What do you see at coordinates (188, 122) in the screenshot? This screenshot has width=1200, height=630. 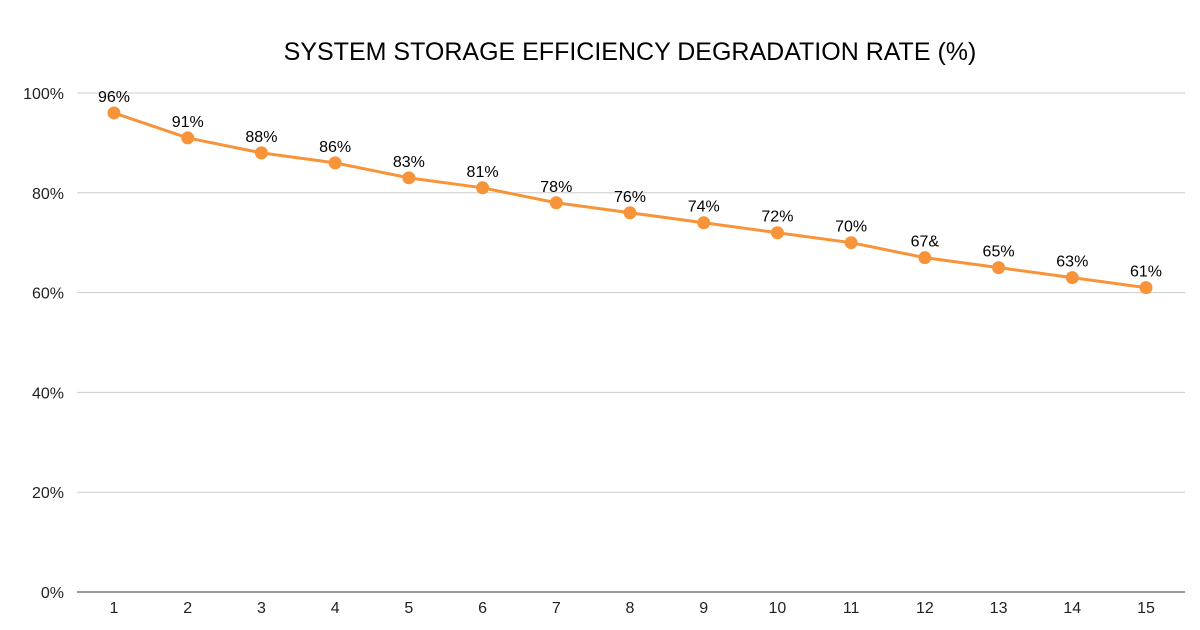 I see `data-label: 91%` at bounding box center [188, 122].